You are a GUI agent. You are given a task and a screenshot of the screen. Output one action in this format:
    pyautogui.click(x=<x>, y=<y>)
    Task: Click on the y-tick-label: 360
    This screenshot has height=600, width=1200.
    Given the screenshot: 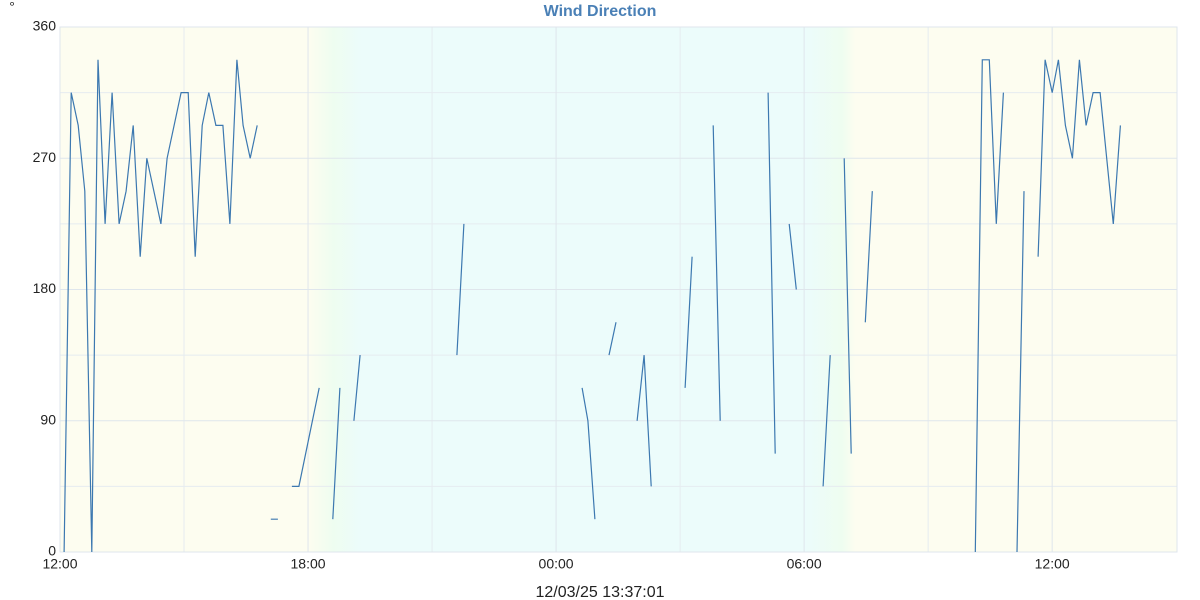 What is the action you would take?
    pyautogui.click(x=45, y=26)
    